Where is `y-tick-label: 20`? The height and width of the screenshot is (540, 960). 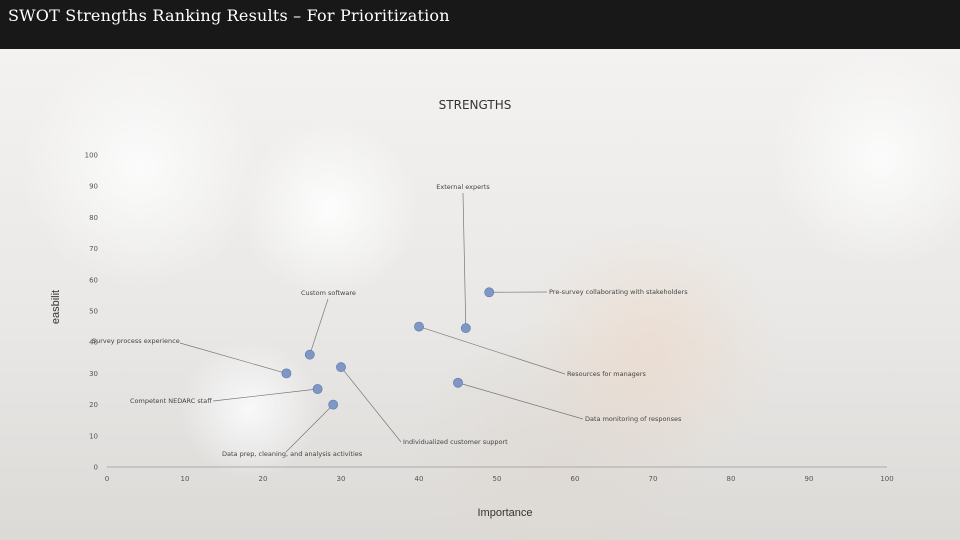
y-tick-label: 20 is located at coordinates (93, 405).